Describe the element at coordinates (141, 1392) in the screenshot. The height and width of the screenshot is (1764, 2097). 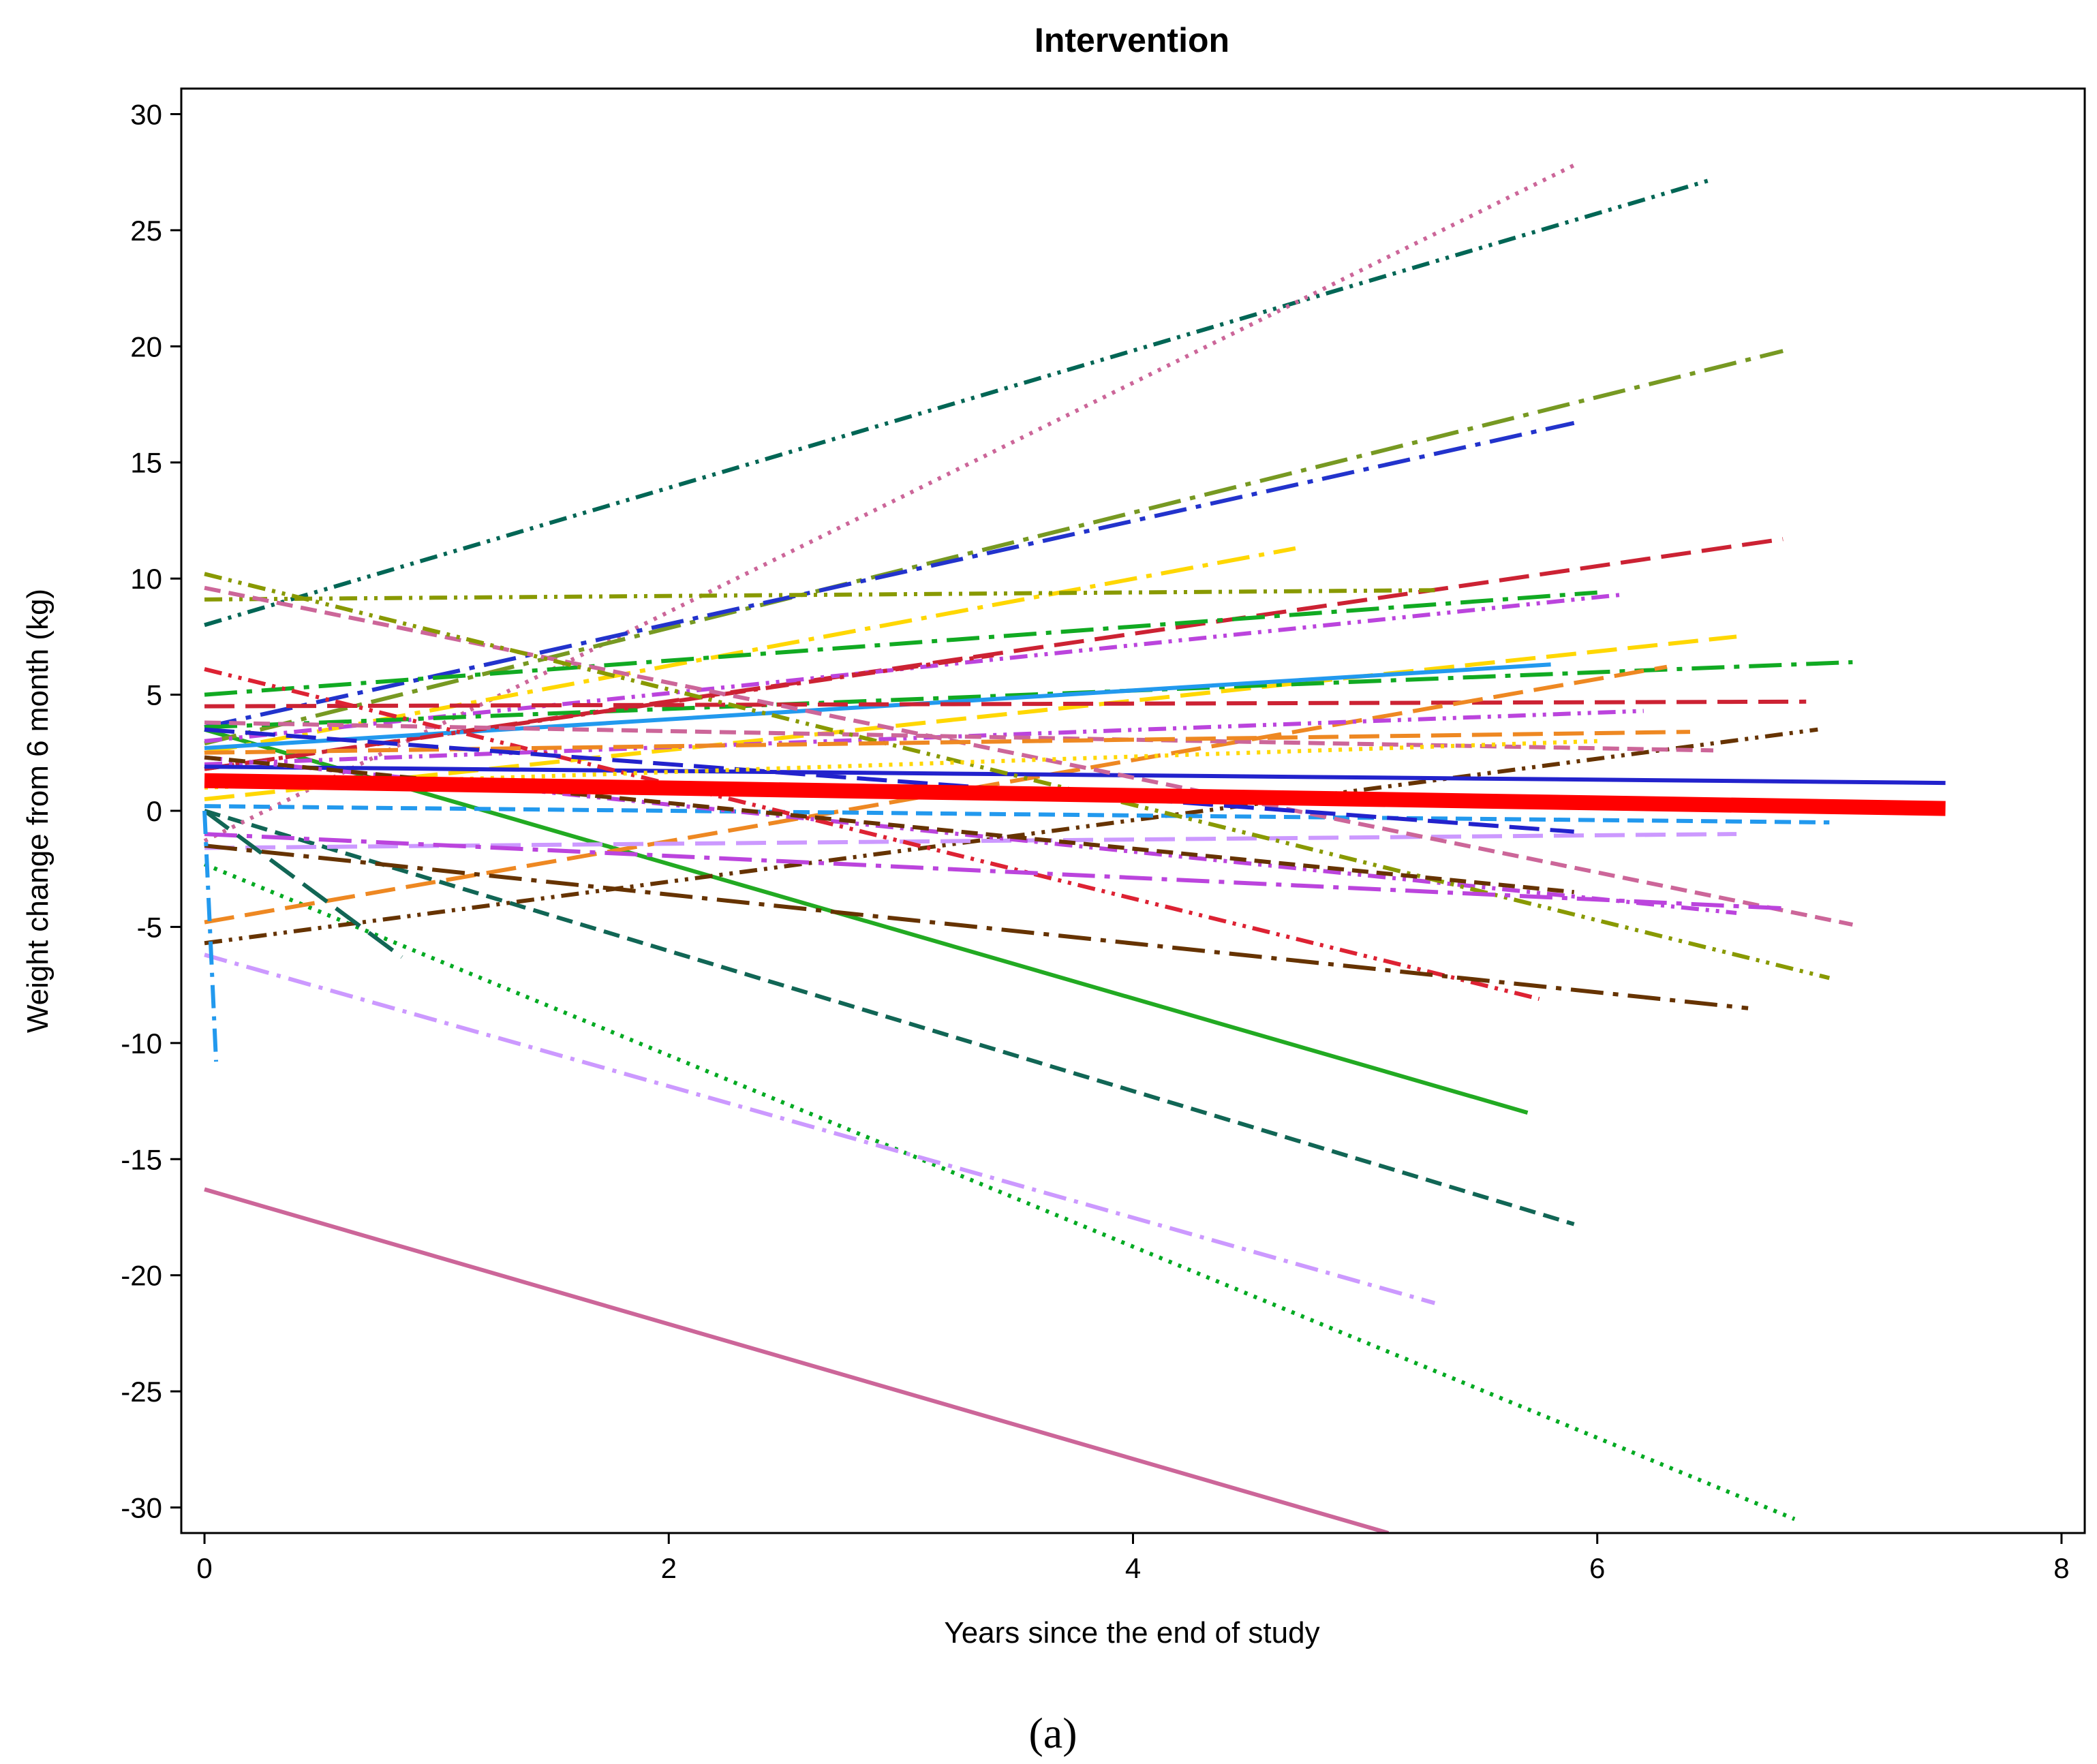
I see `y-tick-label: -25` at that location.